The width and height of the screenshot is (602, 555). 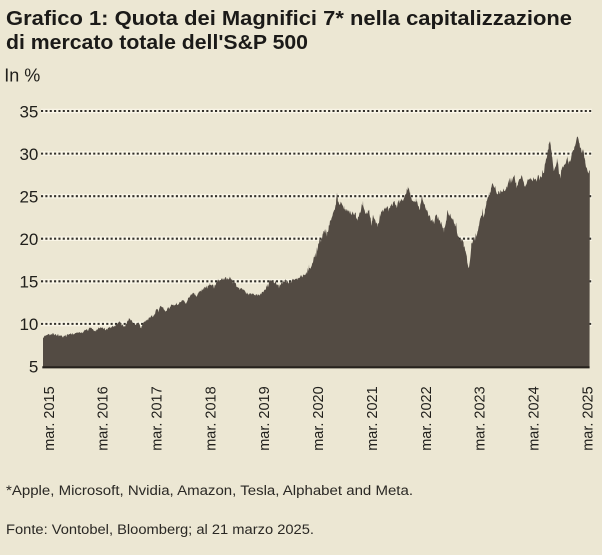 I want to click on svg-text: 35, so click(x=28, y=111).